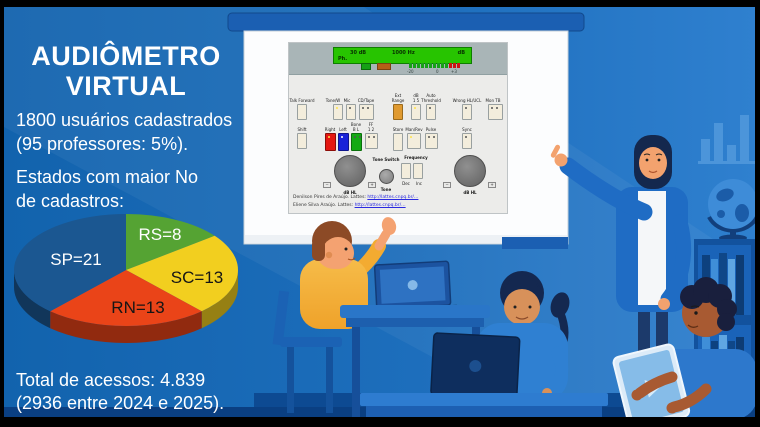  Describe the element at coordinates (386, 176) in the screenshot. I see `tone-switch-knob` at that location.